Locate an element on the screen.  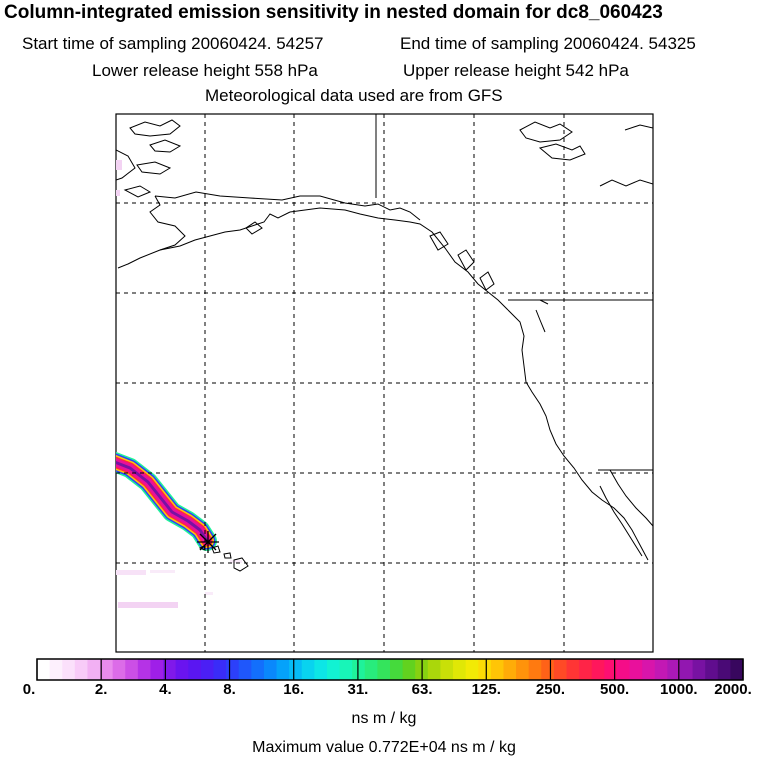
upper-release-label: Upper release height 542 hPa is located at coordinates (516, 70).